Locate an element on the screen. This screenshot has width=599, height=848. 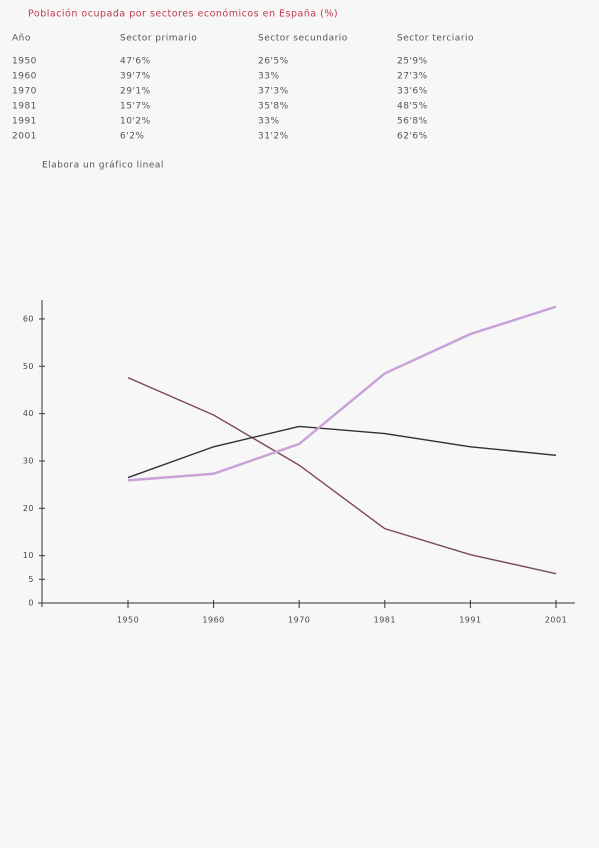
y-tick-label: 30 is located at coordinates (28, 460).